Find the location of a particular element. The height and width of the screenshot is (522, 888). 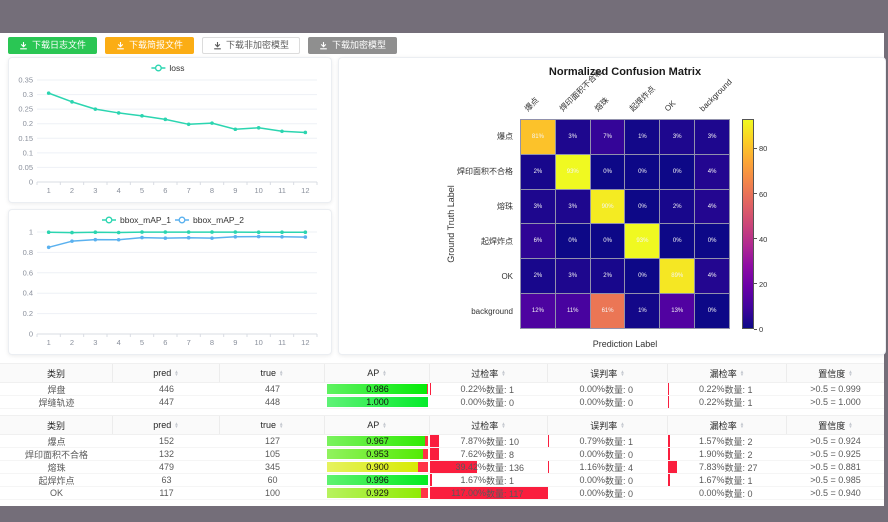

matrix-cell: 90% is located at coordinates (607, 206).